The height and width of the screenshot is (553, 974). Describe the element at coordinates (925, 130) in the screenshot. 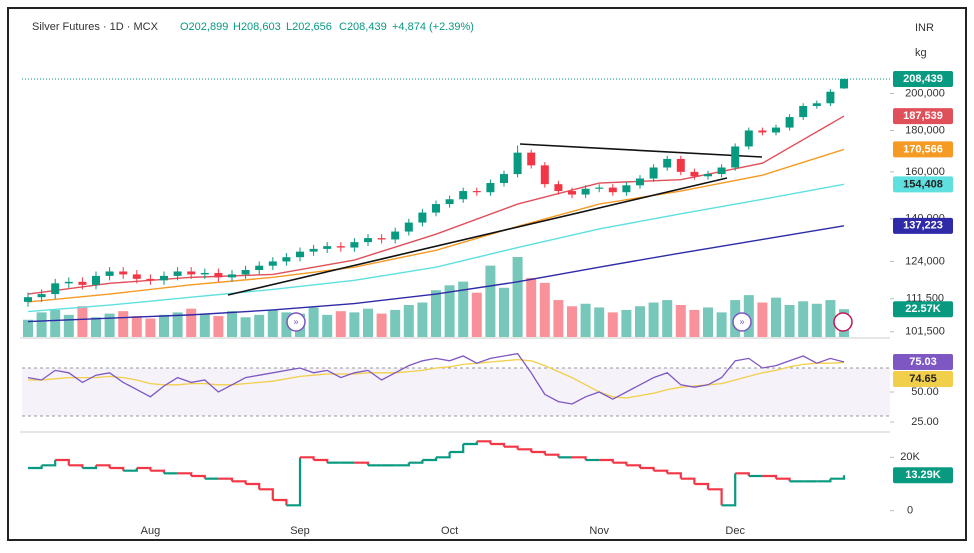

I see `y-tick-label: 180,000` at that location.